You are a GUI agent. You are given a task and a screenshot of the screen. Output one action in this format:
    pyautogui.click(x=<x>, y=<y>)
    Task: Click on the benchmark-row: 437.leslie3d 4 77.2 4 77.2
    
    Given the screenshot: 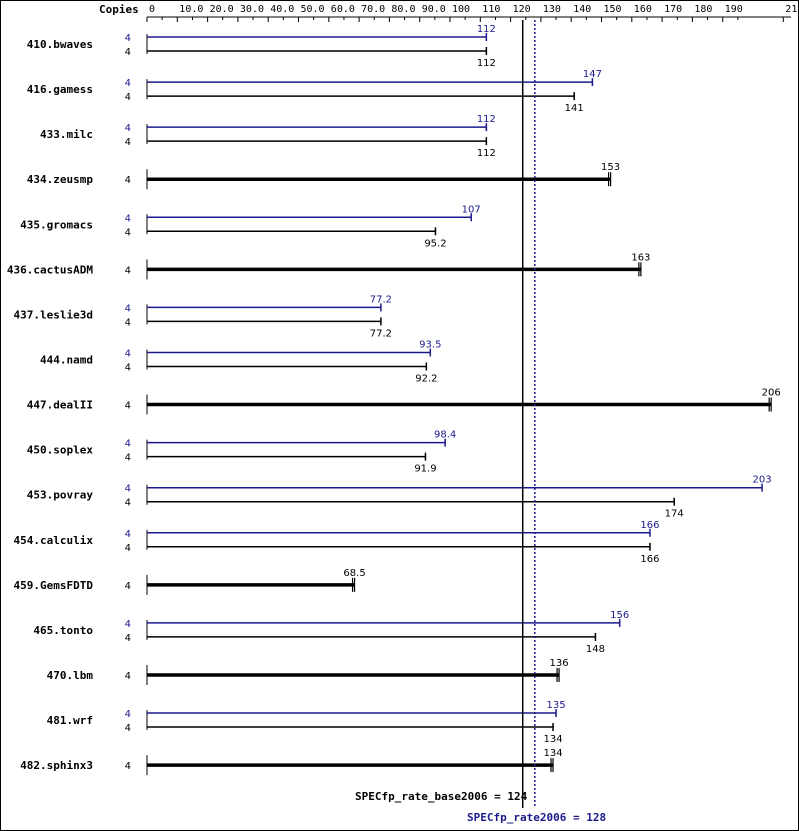 What is the action you would take?
    pyautogui.click(x=203, y=316)
    